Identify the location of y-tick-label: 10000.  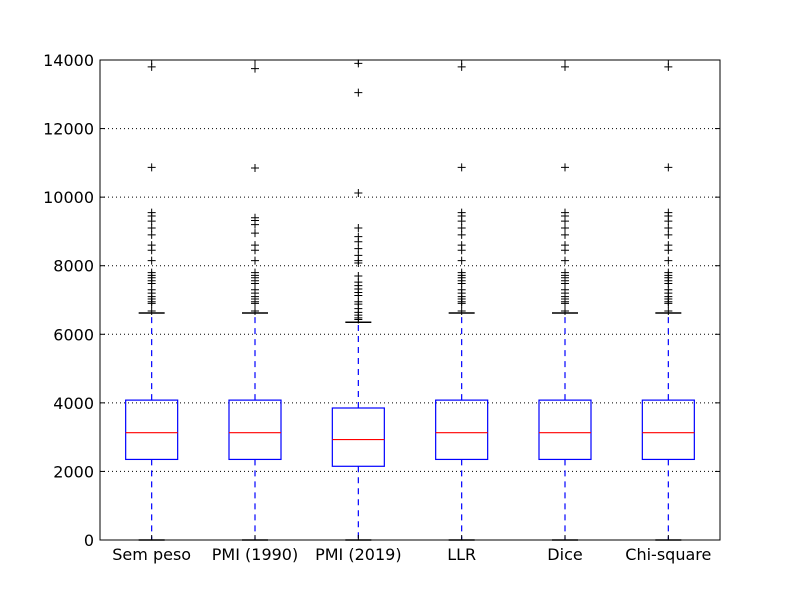
(68, 197).